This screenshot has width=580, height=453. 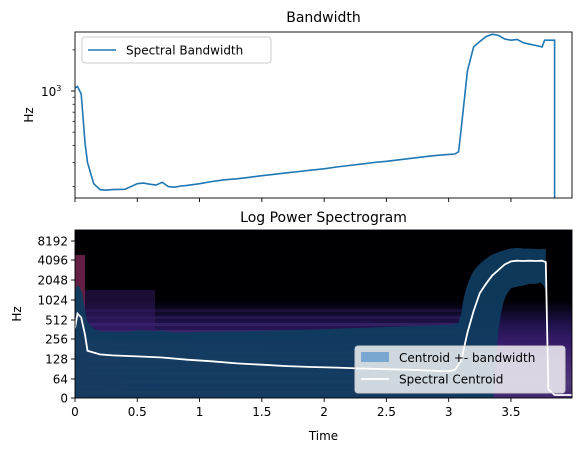 I want to click on legend-band-swatch, so click(x=375, y=357).